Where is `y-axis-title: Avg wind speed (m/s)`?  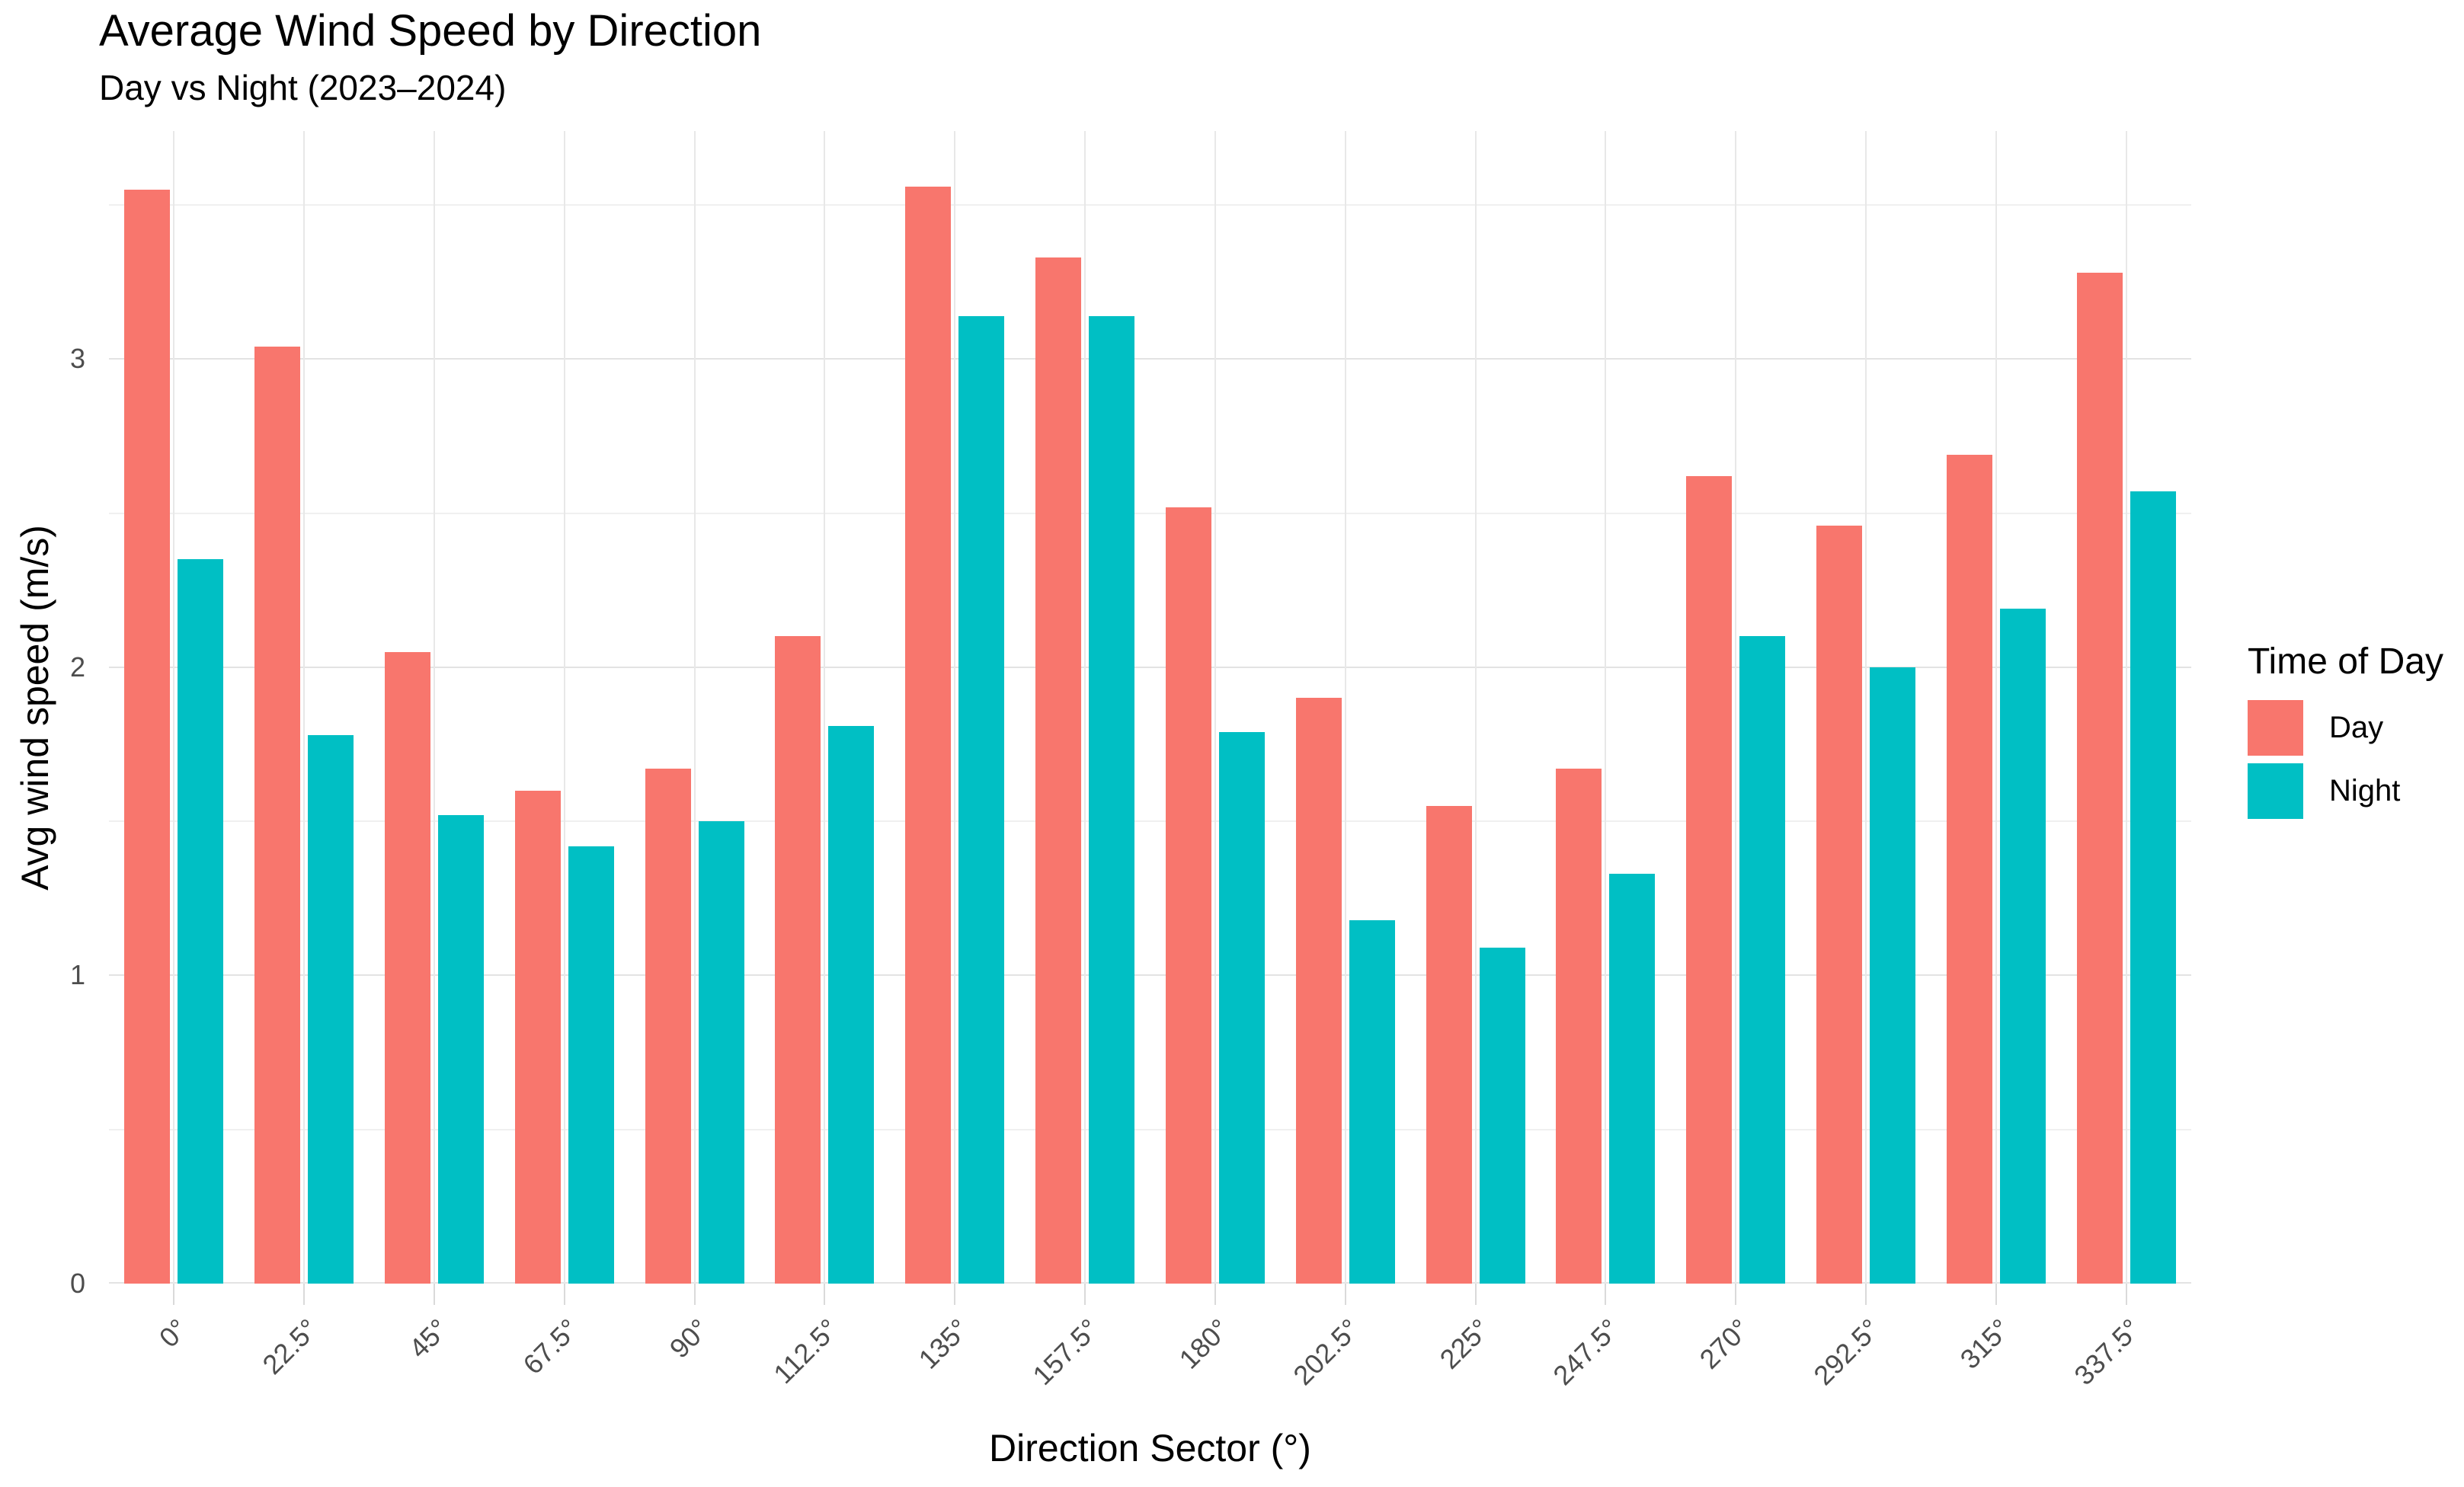 y-axis-title: Avg wind speed (m/s) is located at coordinates (35, 708).